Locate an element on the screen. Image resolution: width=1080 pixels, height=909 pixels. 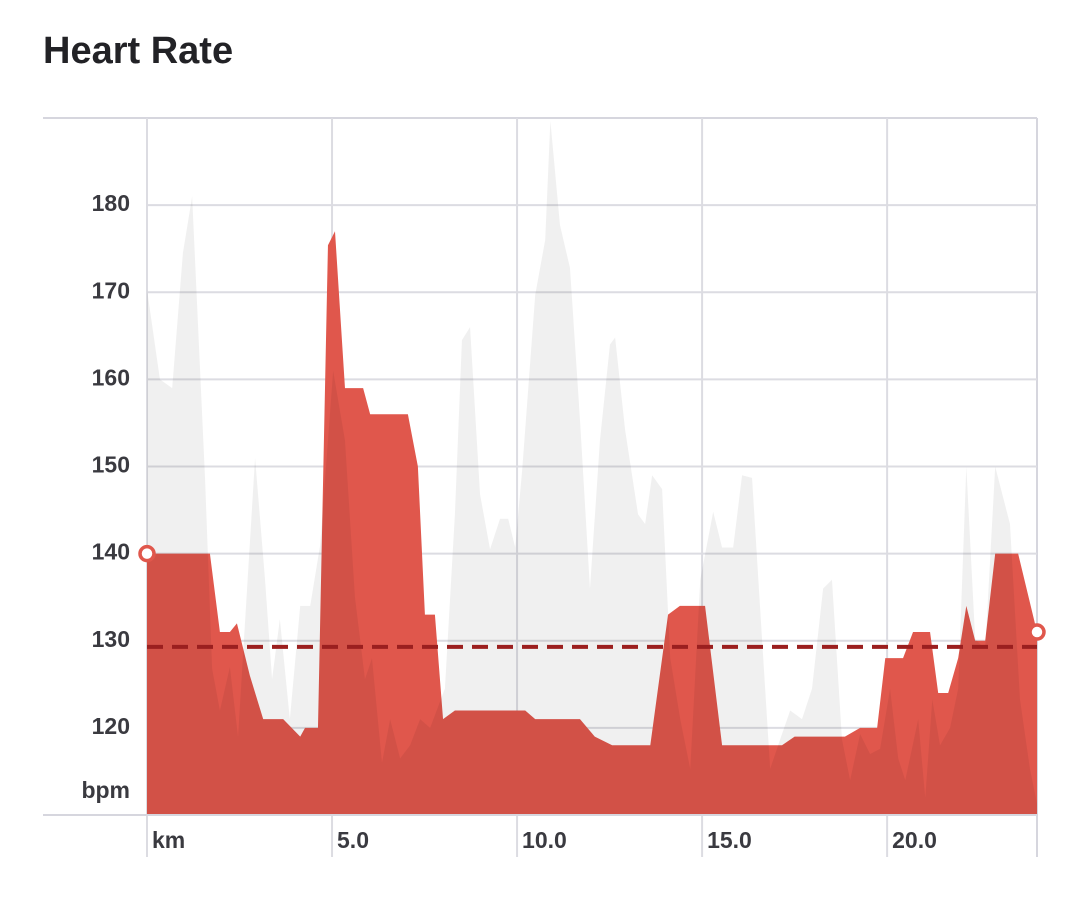
y-tick-label: 170 is located at coordinates (111, 290).